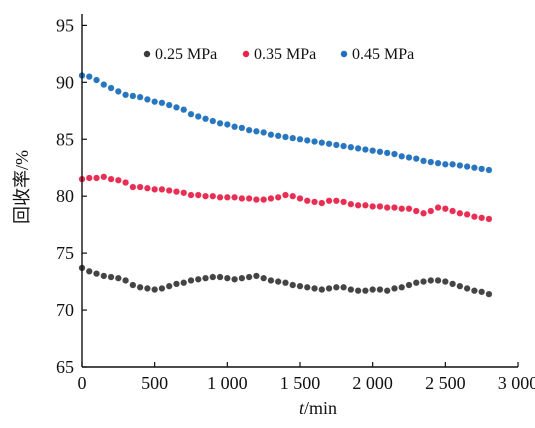  Describe the element at coordinates (65, 367) in the screenshot. I see `y-tick-label: 65` at that location.